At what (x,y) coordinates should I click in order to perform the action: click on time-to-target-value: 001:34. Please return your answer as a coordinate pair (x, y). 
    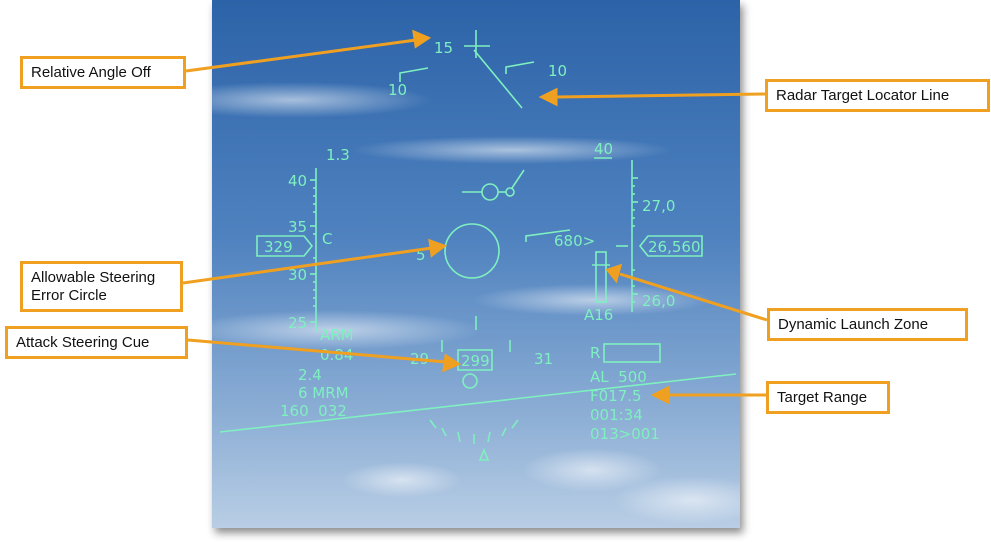
    Looking at the image, I should click on (616, 415).